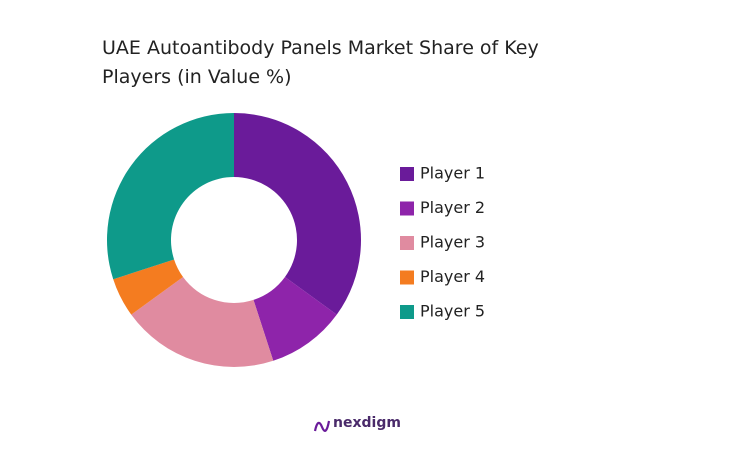 This screenshot has height=458, width=737. What do you see at coordinates (322, 426) in the screenshot?
I see `logo-icon` at bounding box center [322, 426].